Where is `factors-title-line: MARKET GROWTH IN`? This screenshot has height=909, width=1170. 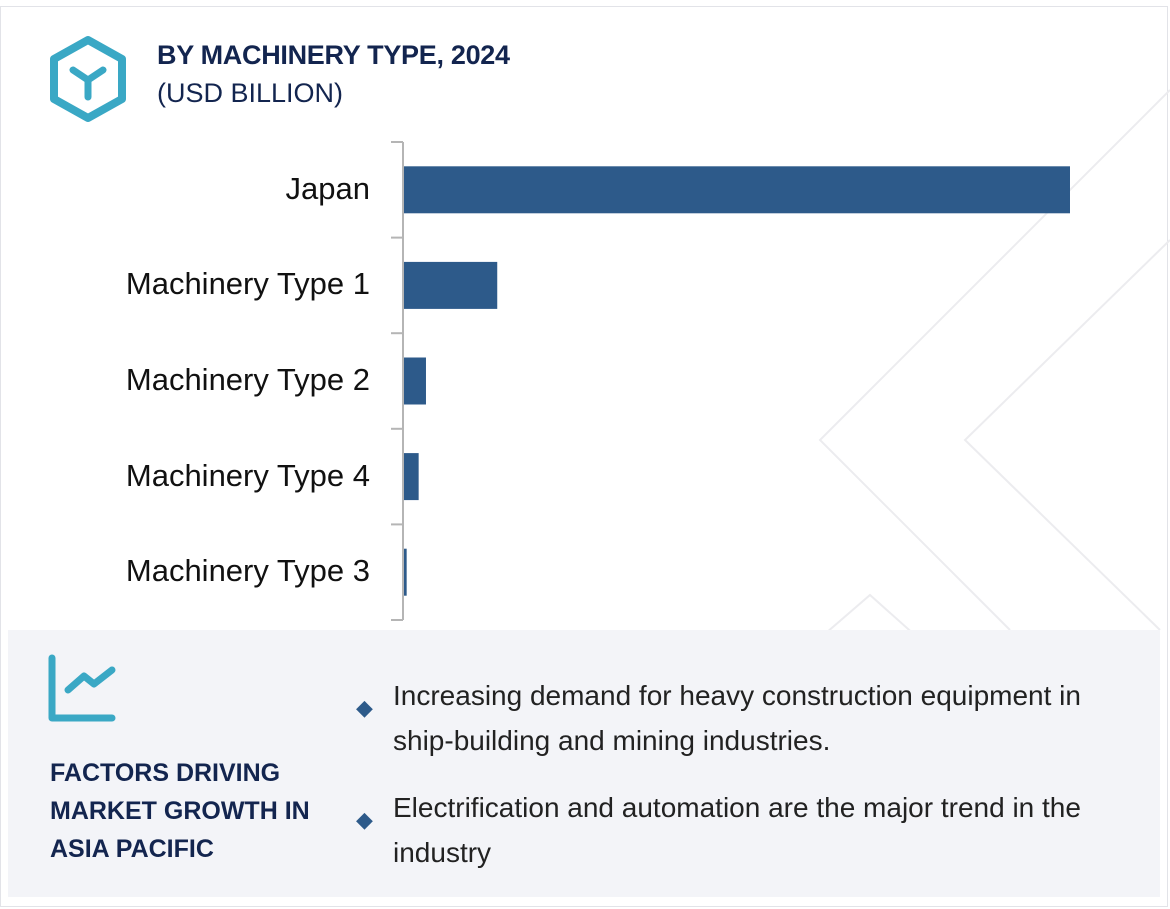 factors-title-line: MARKET GROWTH IN is located at coordinates (180, 811).